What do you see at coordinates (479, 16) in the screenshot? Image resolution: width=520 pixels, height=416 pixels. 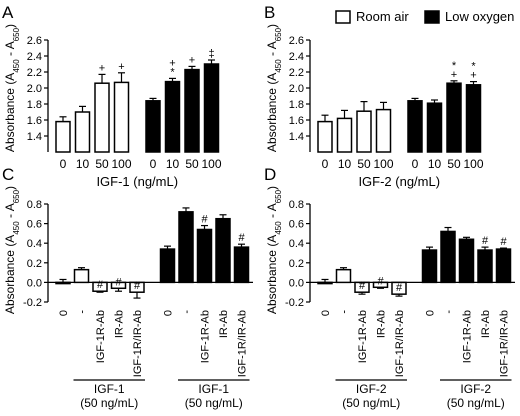 I see `legend-label-low-oxygen: Low oxygen` at bounding box center [479, 16].